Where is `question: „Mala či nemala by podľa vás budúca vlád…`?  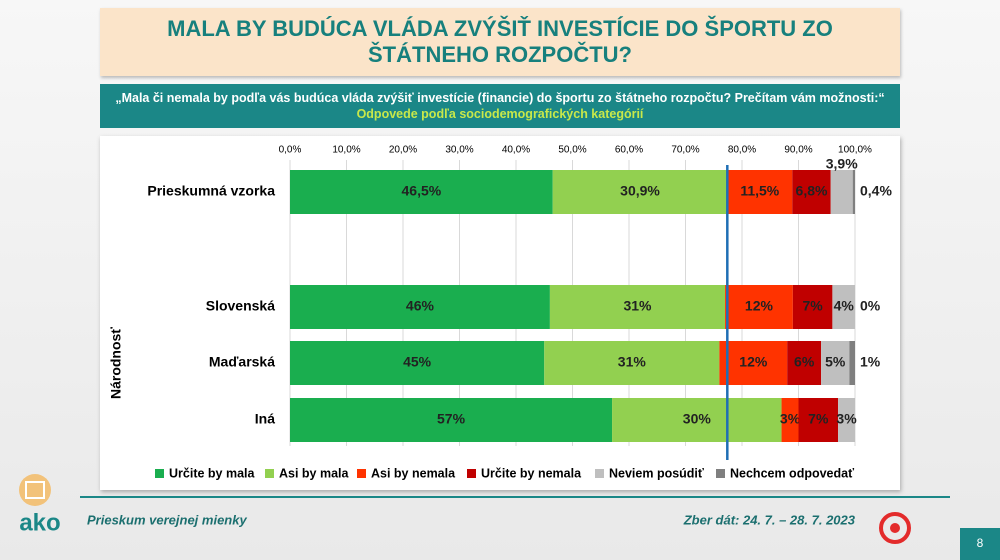 question: „Mala či nemala by podľa vás budúca vlád… is located at coordinates (500, 98).